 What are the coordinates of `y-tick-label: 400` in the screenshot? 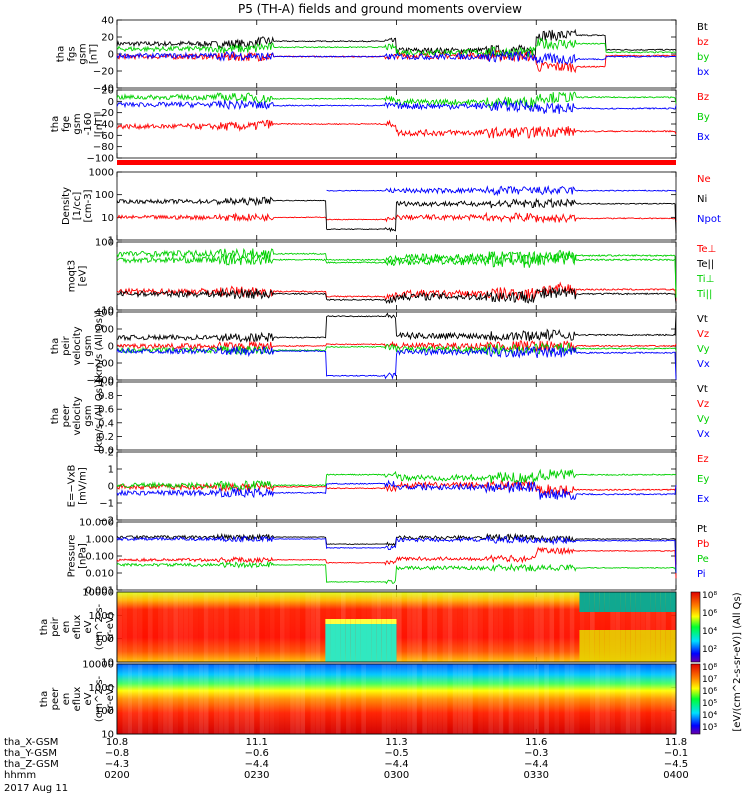 It's located at (104, 313).